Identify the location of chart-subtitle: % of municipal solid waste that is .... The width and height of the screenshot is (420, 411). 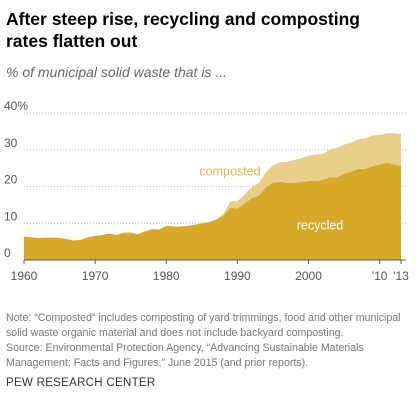
(116, 72).